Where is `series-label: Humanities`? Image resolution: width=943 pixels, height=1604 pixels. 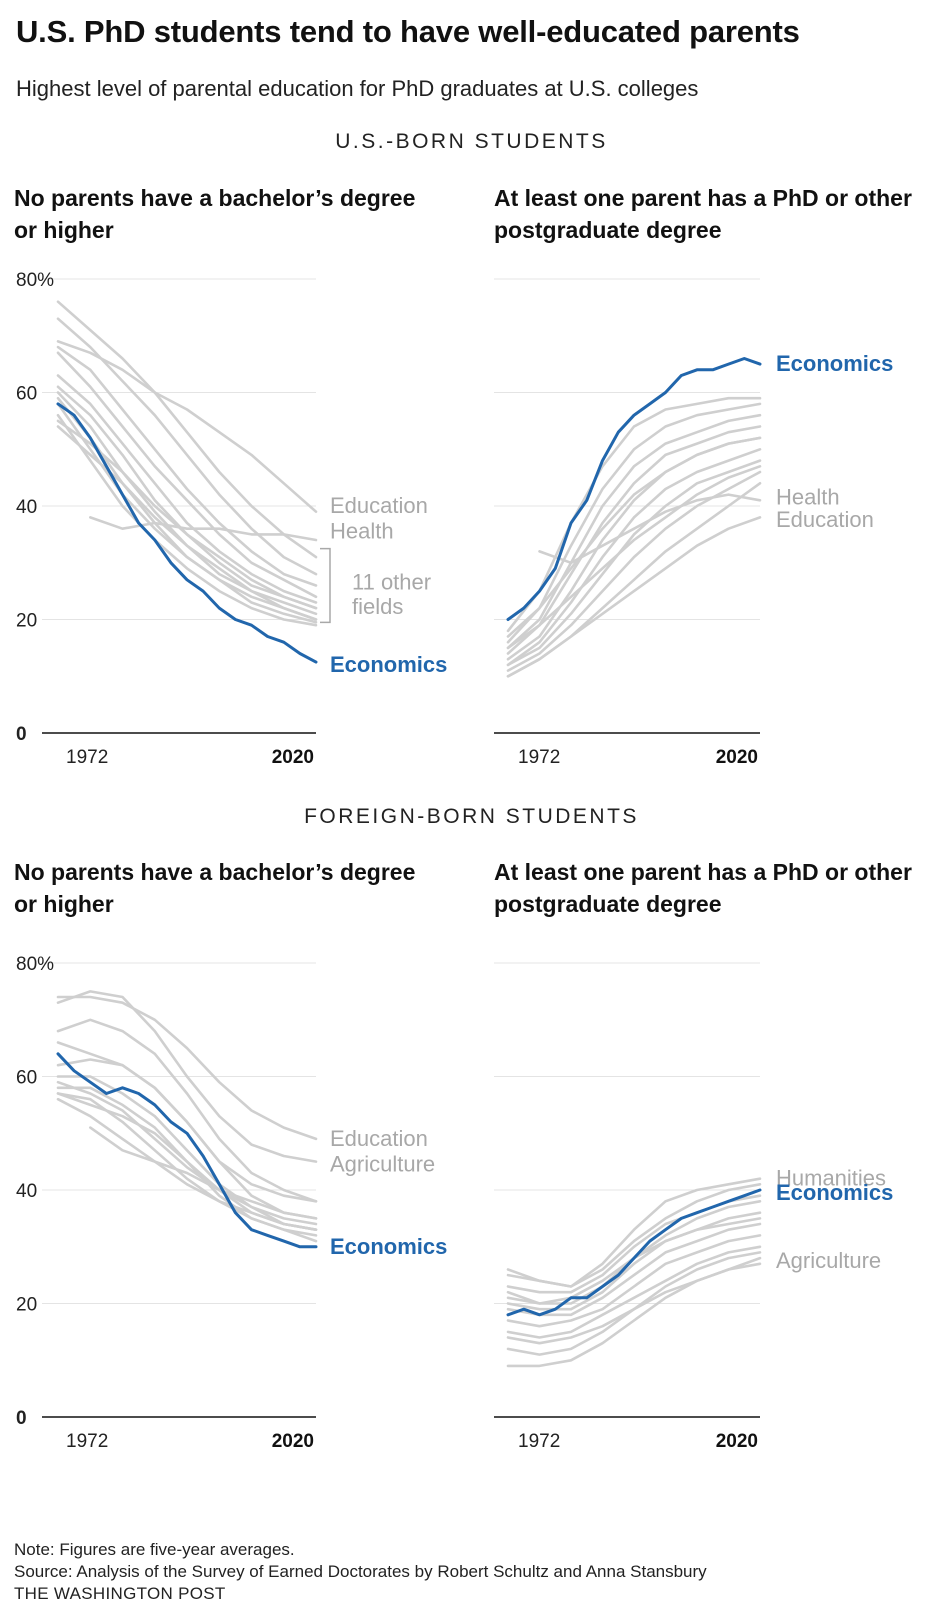
series-label: Humanities is located at coordinates (831, 1178).